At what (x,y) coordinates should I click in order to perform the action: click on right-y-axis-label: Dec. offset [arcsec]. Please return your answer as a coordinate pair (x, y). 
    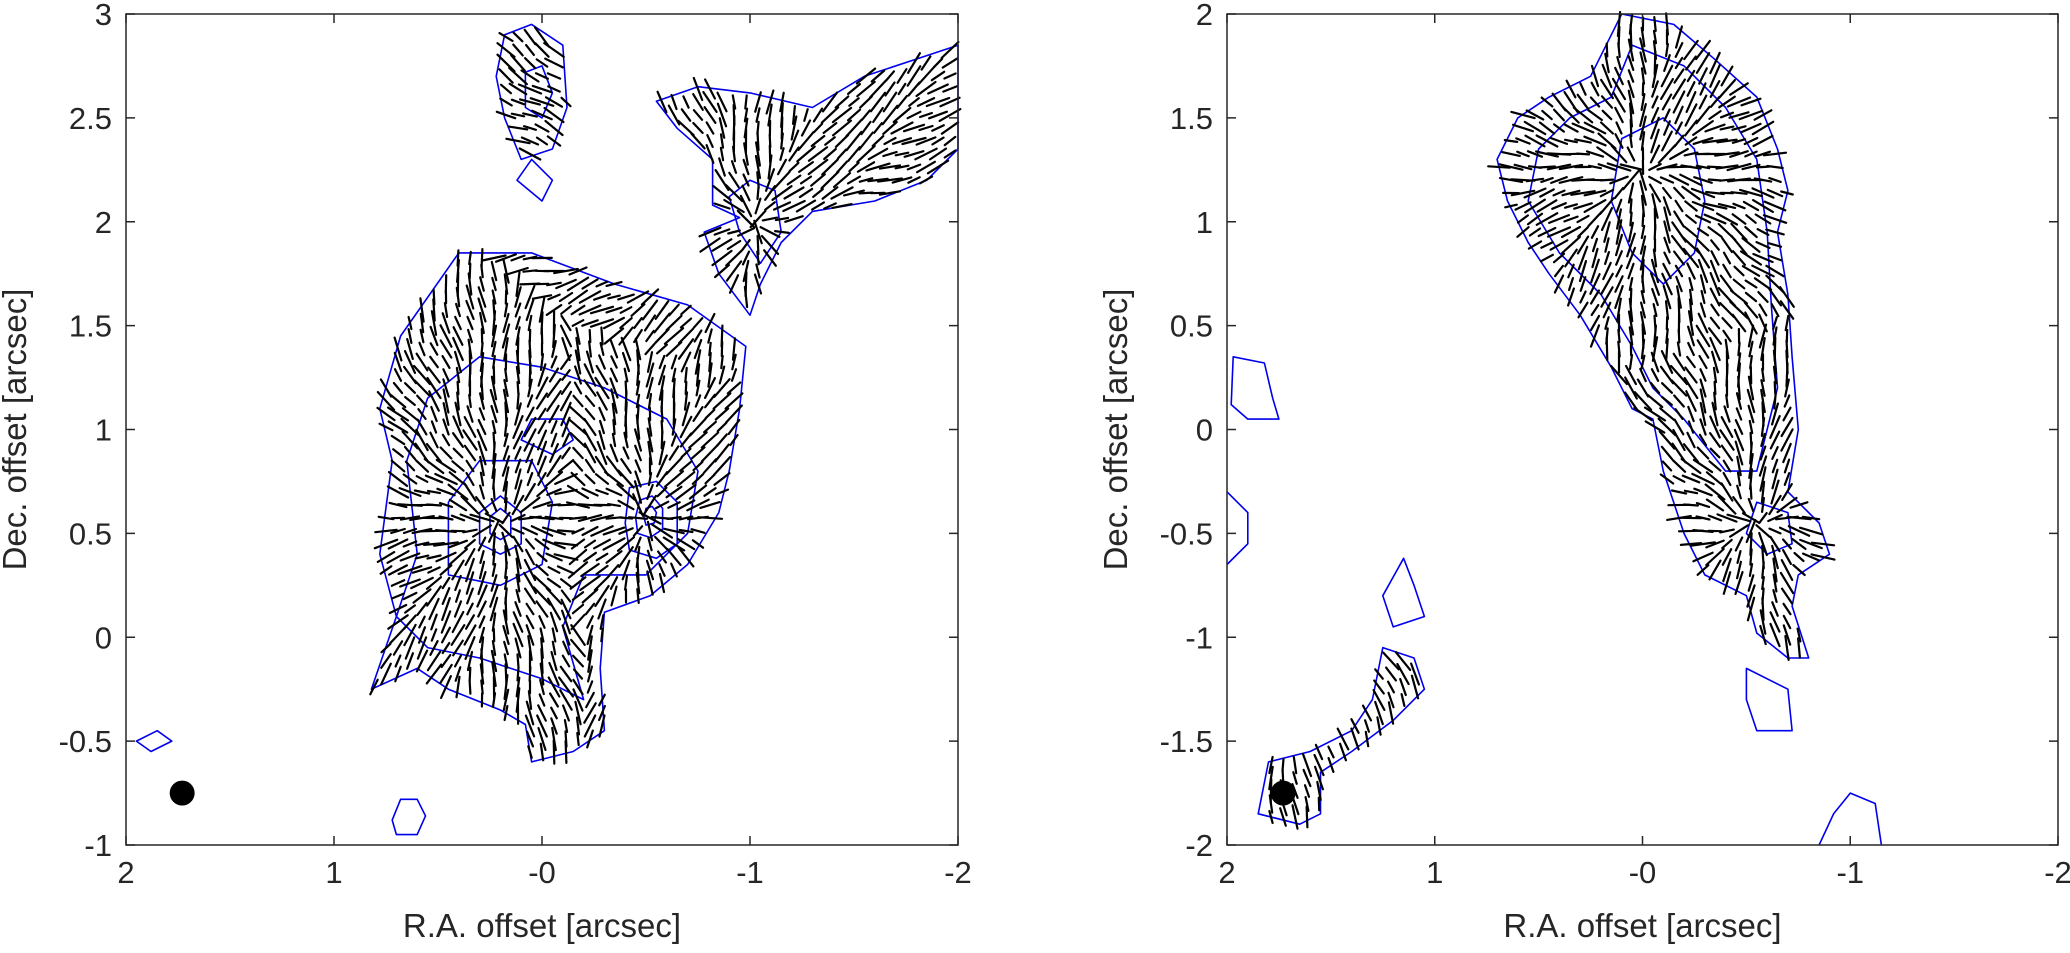
    Looking at the image, I should click on (1115, 430).